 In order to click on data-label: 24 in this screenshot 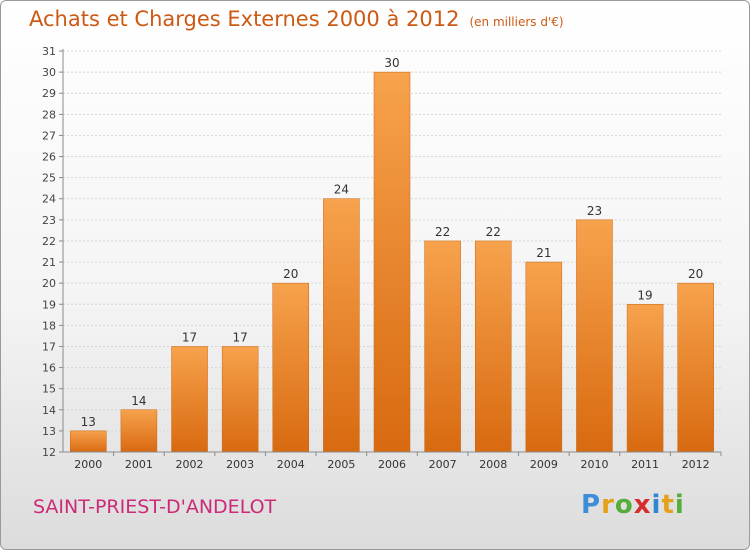, I will do `click(341, 190)`.